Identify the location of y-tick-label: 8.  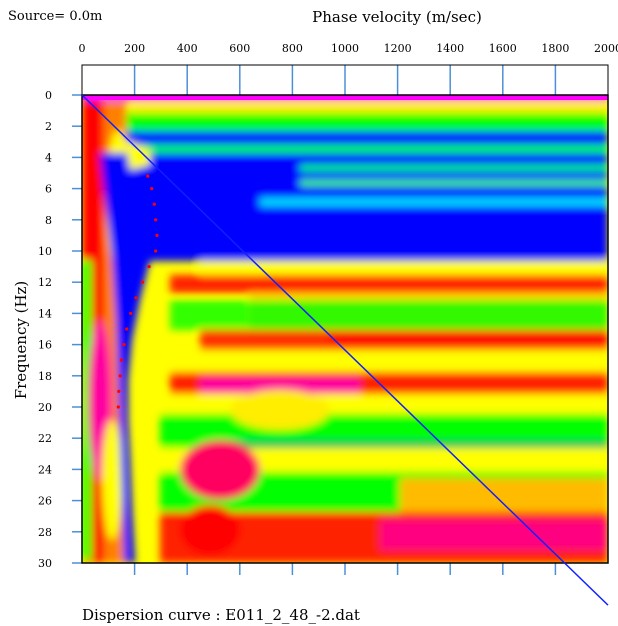
(48, 220).